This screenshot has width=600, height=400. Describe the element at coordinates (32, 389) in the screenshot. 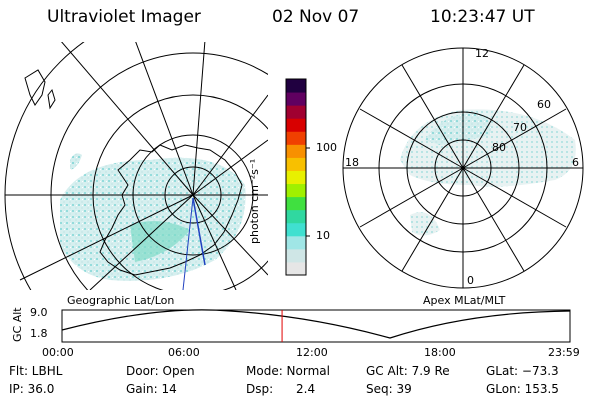

I see `ip-readout: IP: 36.0` at that location.